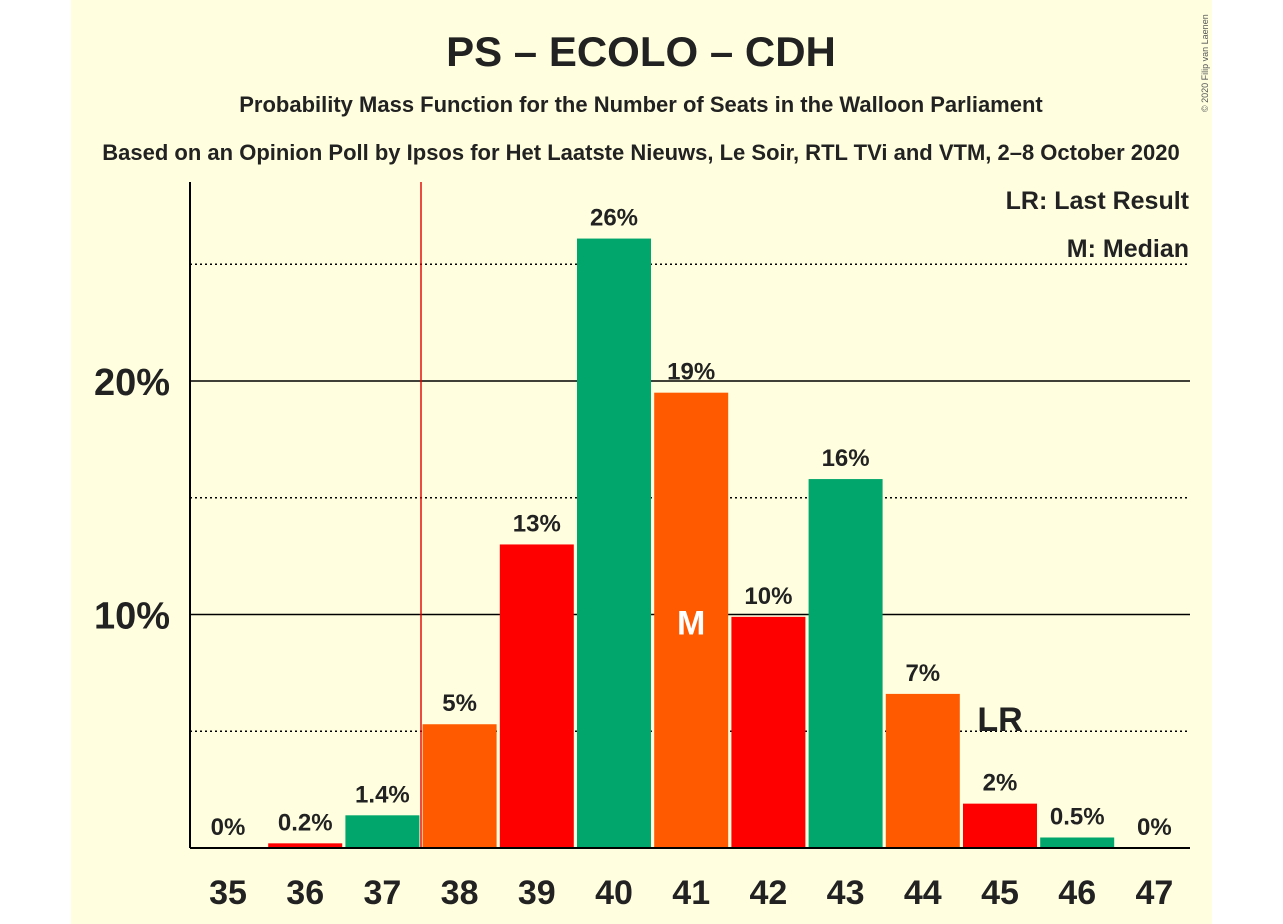 Image resolution: width=1283 pixels, height=924 pixels. I want to click on x-tick-label: 36, so click(305, 893).